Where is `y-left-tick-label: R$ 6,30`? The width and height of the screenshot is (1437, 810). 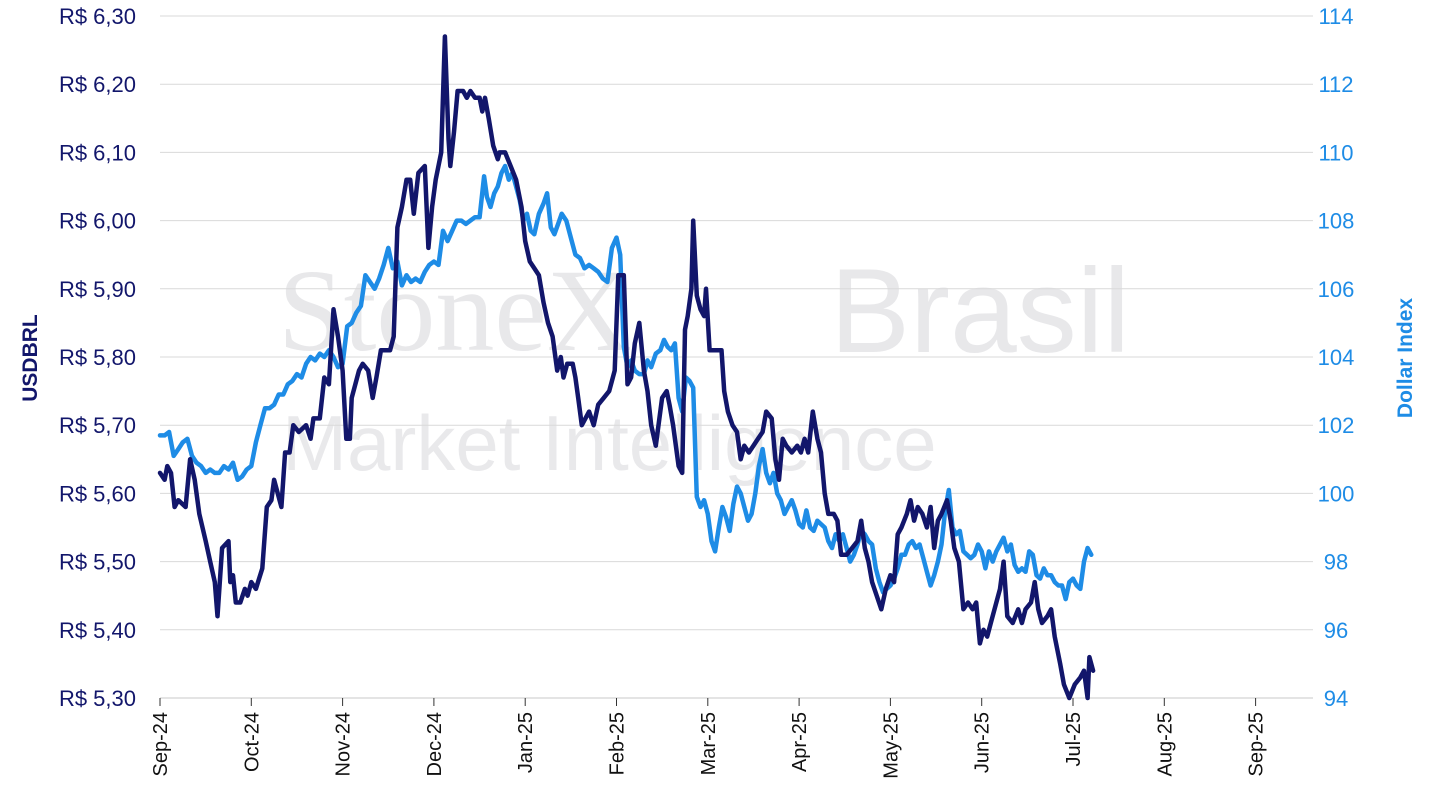 y-left-tick-label: R$ 6,30 is located at coordinates (97, 16).